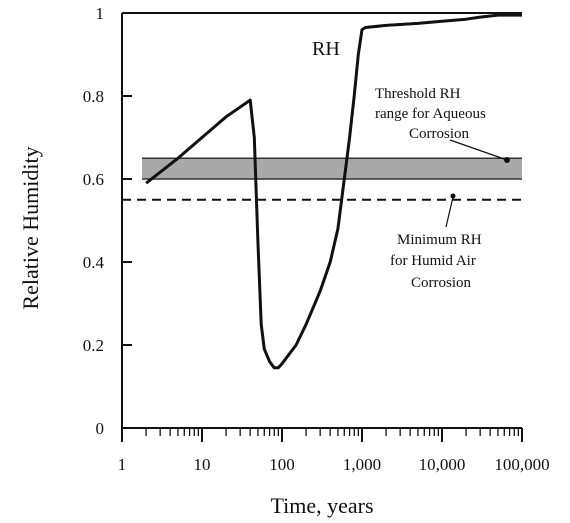  I want to click on y-tick-label: 0.2, so click(93, 345).